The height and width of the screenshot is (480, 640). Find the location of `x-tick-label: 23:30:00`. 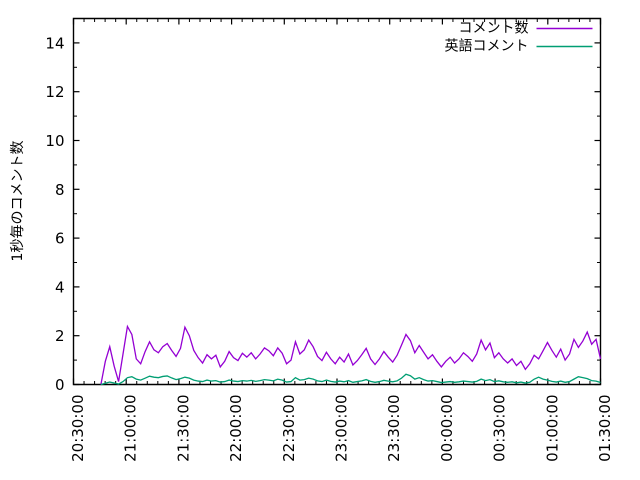

x-tick-label: 23:30:00 is located at coordinates (394, 428).